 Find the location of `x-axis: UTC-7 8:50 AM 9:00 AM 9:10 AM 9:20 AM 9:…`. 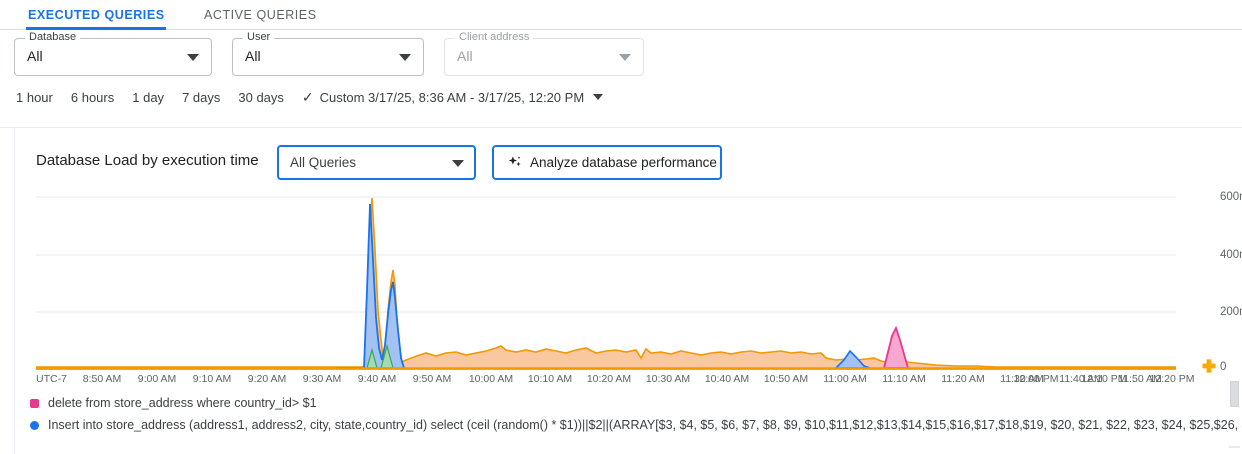

x-axis: UTC-7 8:50 AM 9:00 AM 9:10 AM 9:20 AM 9:… is located at coordinates (639, 381).